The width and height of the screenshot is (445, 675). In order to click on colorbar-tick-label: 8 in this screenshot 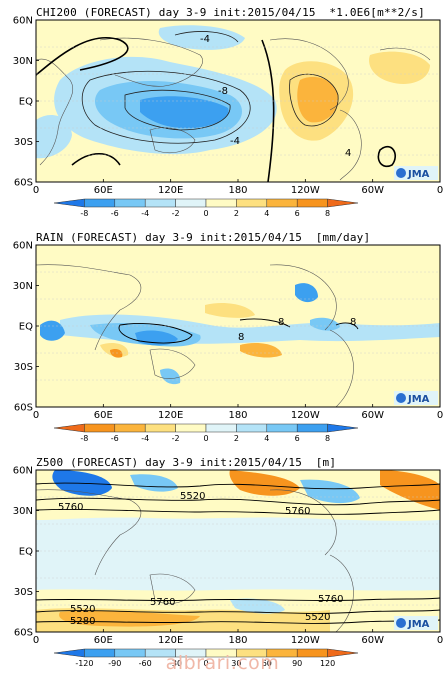, I will do `click(327, 213)`.